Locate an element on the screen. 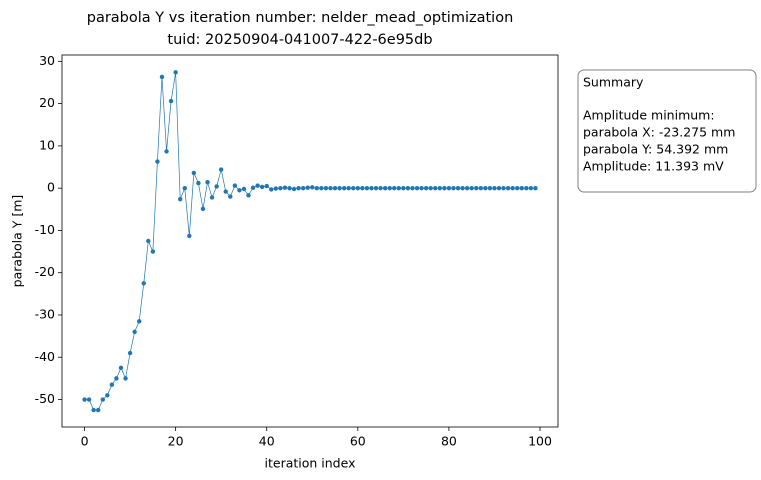 The width and height of the screenshot is (761, 480). x-tick-label: 60 is located at coordinates (358, 441).